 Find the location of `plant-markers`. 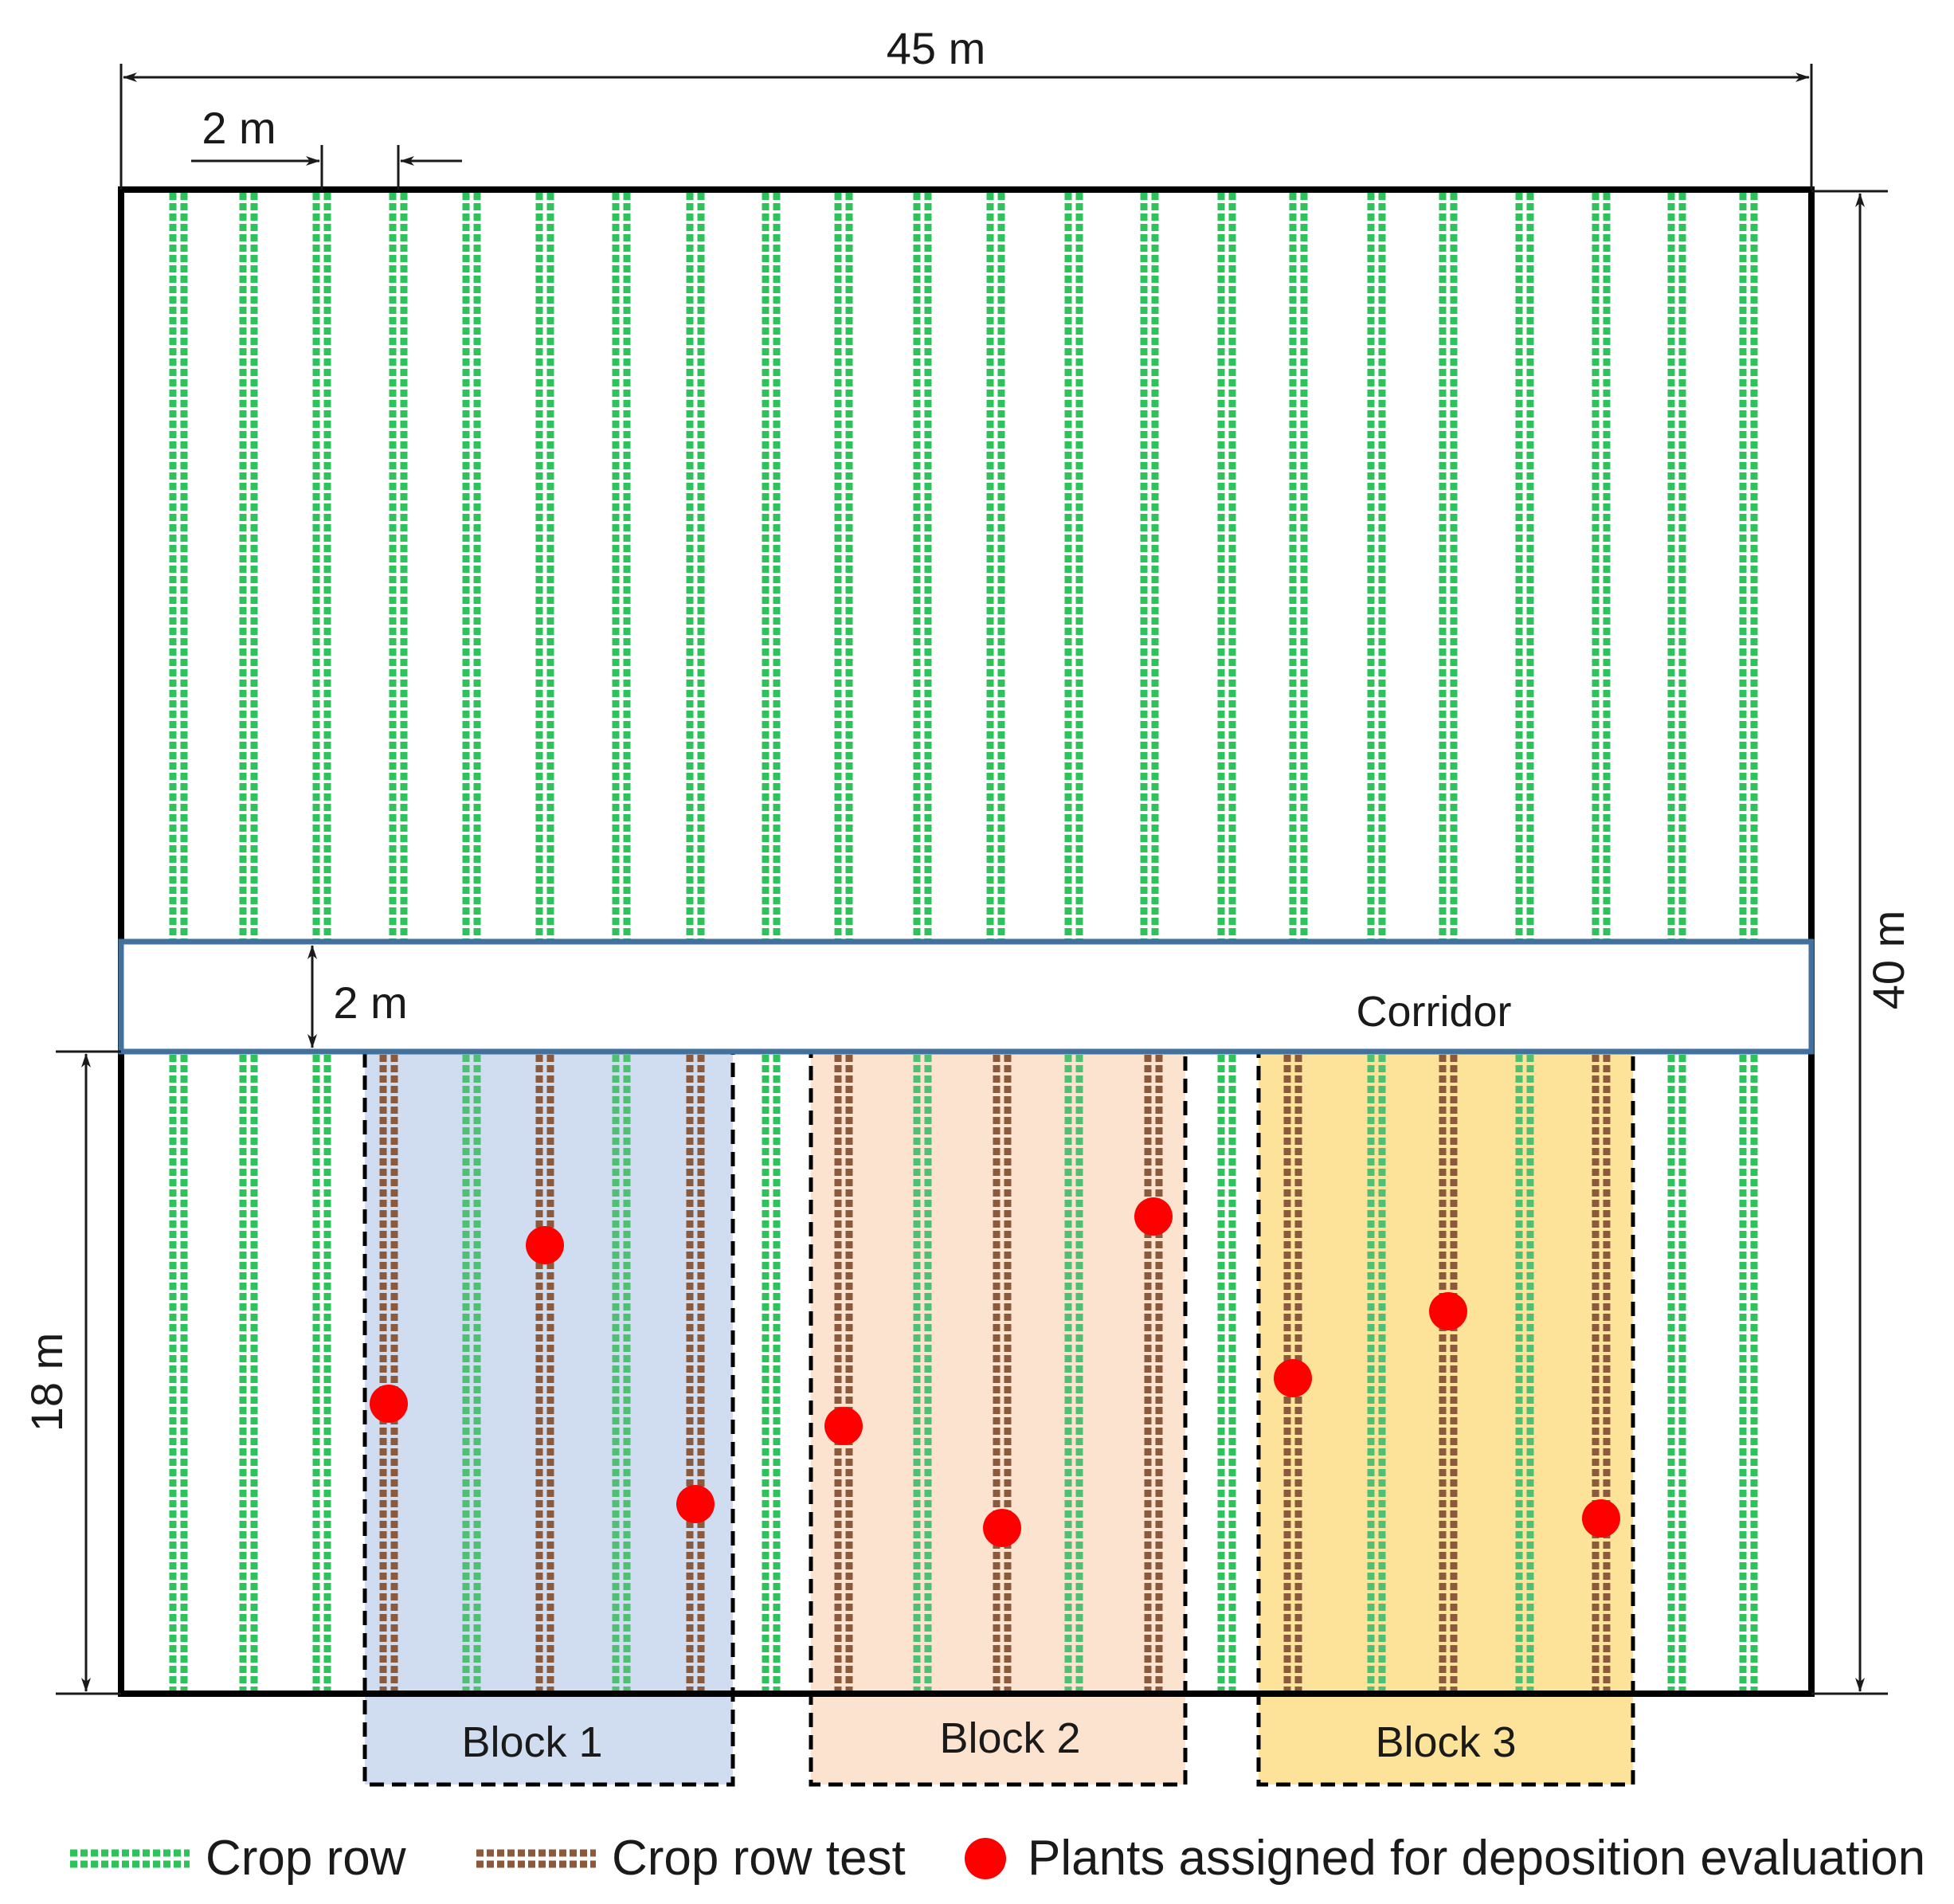

plant-markers is located at coordinates (995, 1372).